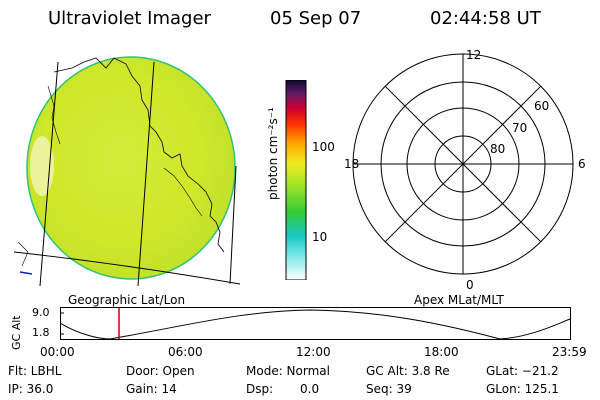 The height and width of the screenshot is (400, 600). Describe the element at coordinates (41, 332) in the screenshot. I see `altitude-ytick-min: 1.8` at that location.